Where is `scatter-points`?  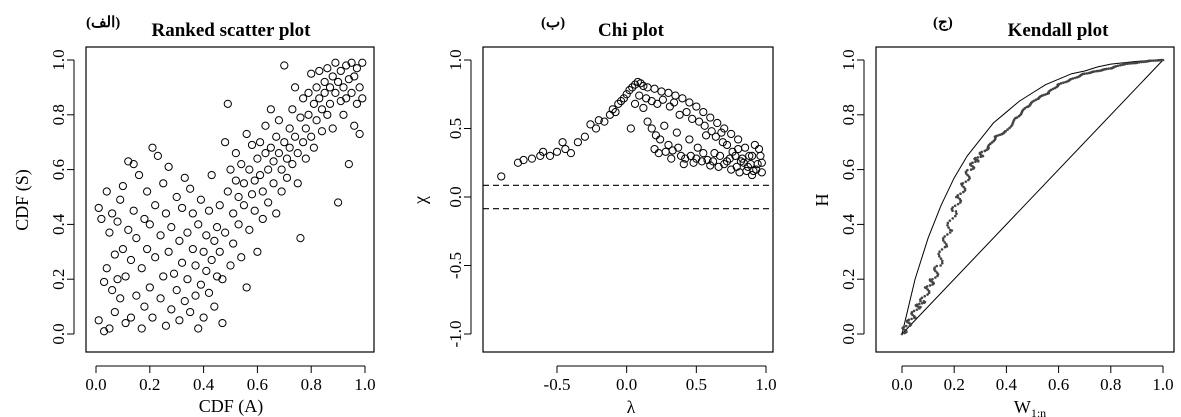 scatter-points is located at coordinates (631, 129).